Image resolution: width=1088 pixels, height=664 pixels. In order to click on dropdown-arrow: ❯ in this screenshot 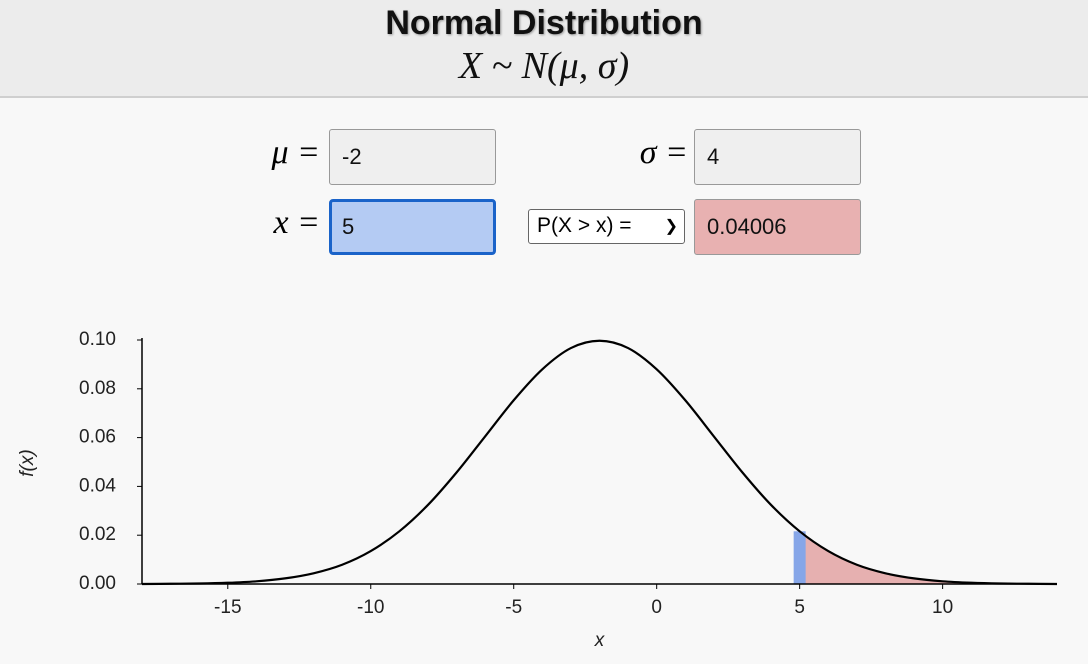, I will do `click(671, 226)`.